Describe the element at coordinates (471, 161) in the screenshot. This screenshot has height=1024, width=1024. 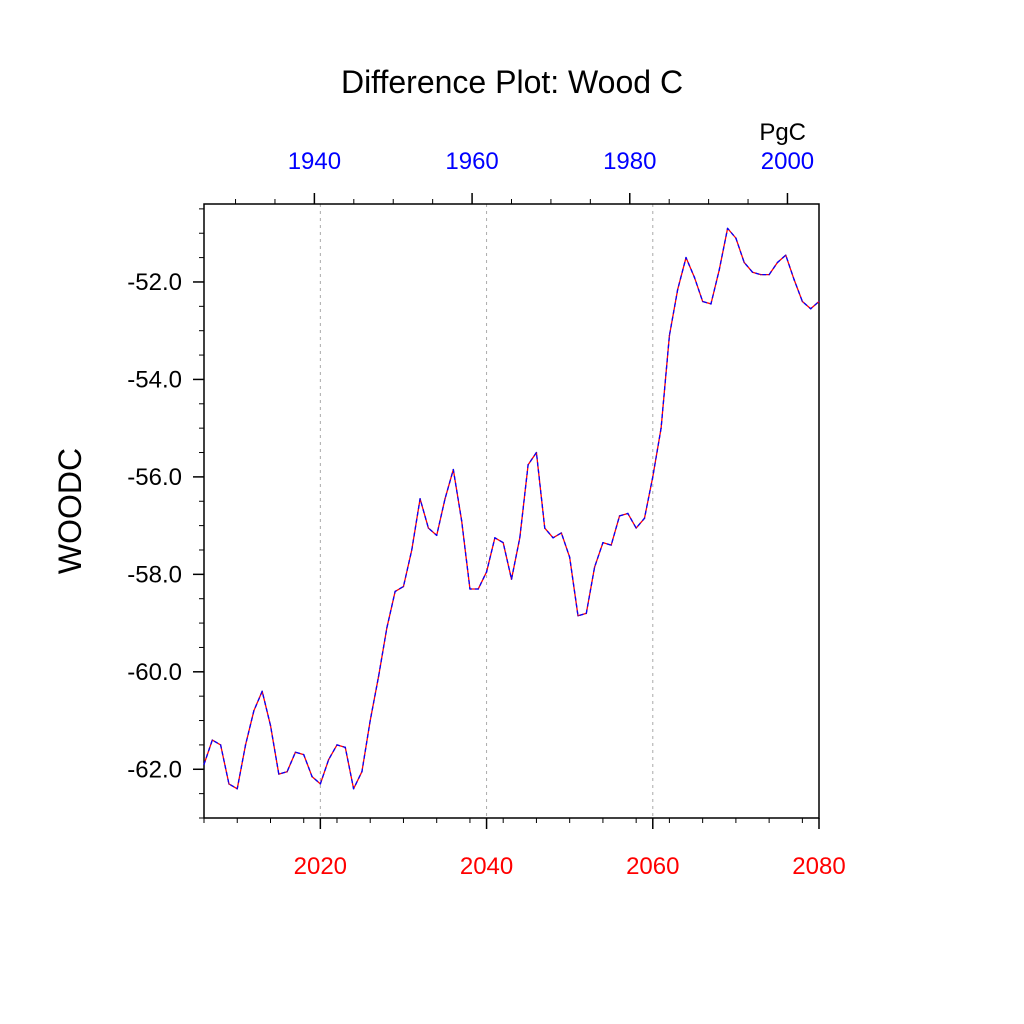
I see `top-tick-label-1960: 1960` at that location.